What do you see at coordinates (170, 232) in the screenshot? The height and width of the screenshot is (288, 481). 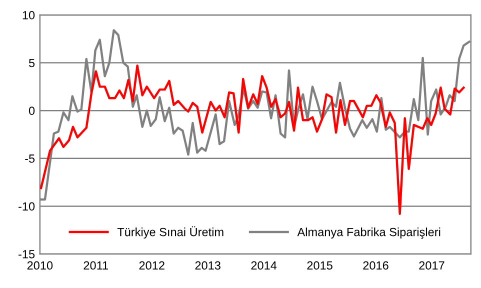 I see `legend-label: Türkiye Sınai Üretim` at bounding box center [170, 232].